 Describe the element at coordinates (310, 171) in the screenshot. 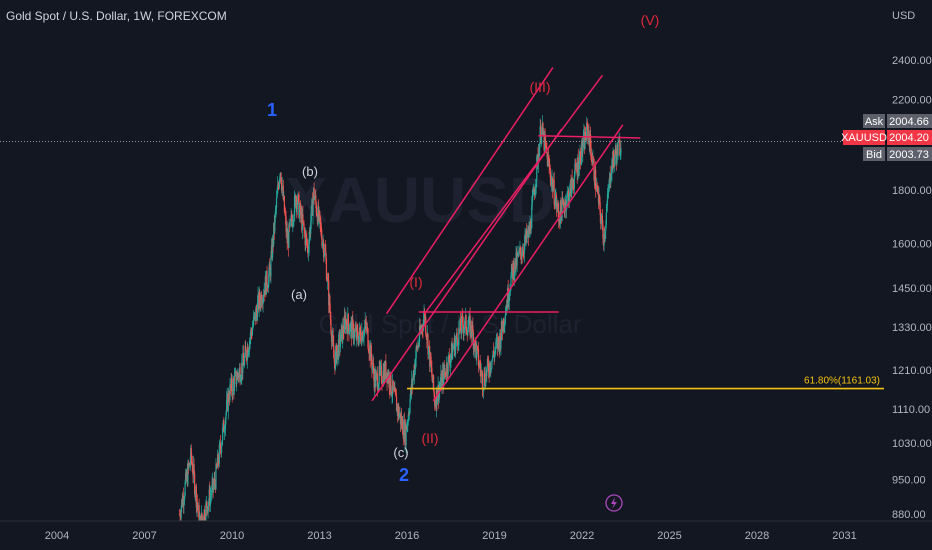

I see `wave-label-b: (b)` at that location.